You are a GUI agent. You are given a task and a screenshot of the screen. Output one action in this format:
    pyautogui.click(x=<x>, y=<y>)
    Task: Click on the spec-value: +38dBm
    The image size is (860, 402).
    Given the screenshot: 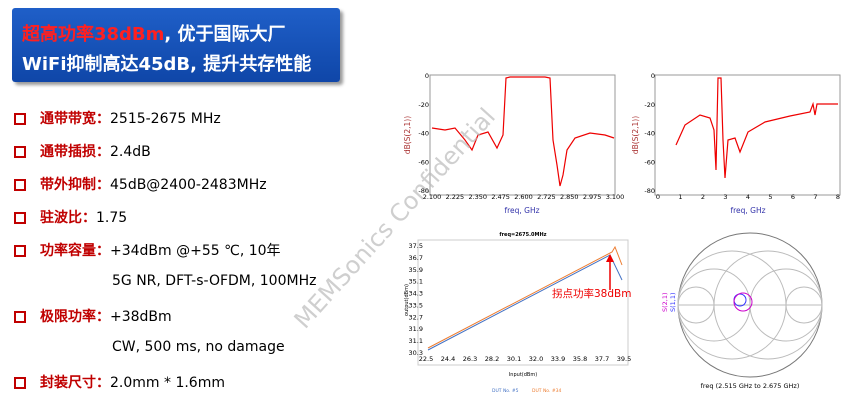 What is the action you would take?
    pyautogui.click(x=141, y=317)
    